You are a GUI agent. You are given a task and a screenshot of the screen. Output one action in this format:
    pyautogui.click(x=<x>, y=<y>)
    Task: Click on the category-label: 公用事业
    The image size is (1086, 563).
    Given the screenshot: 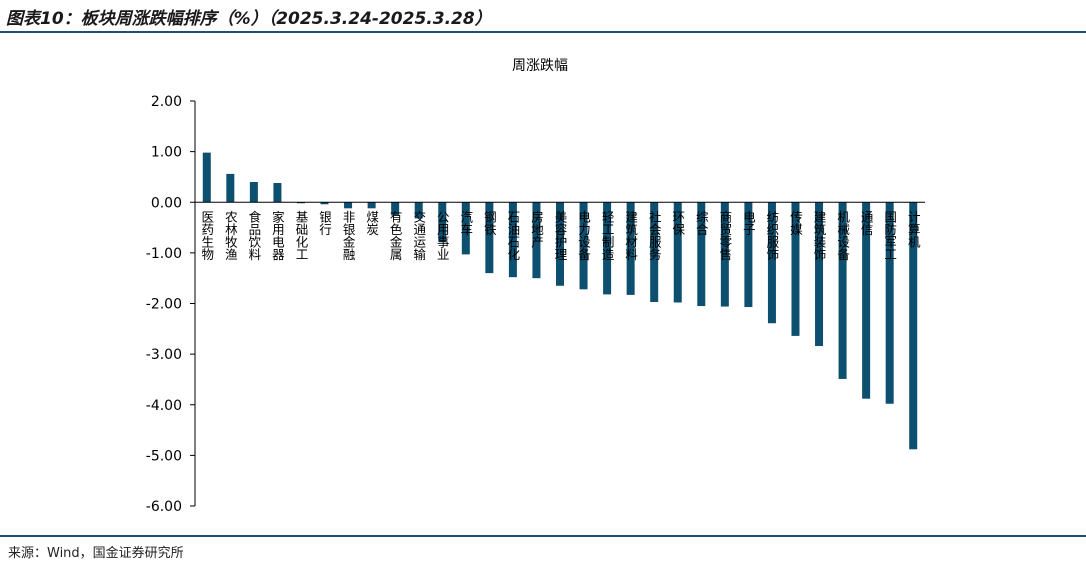 What is the action you would take?
    pyautogui.click(x=442, y=235)
    